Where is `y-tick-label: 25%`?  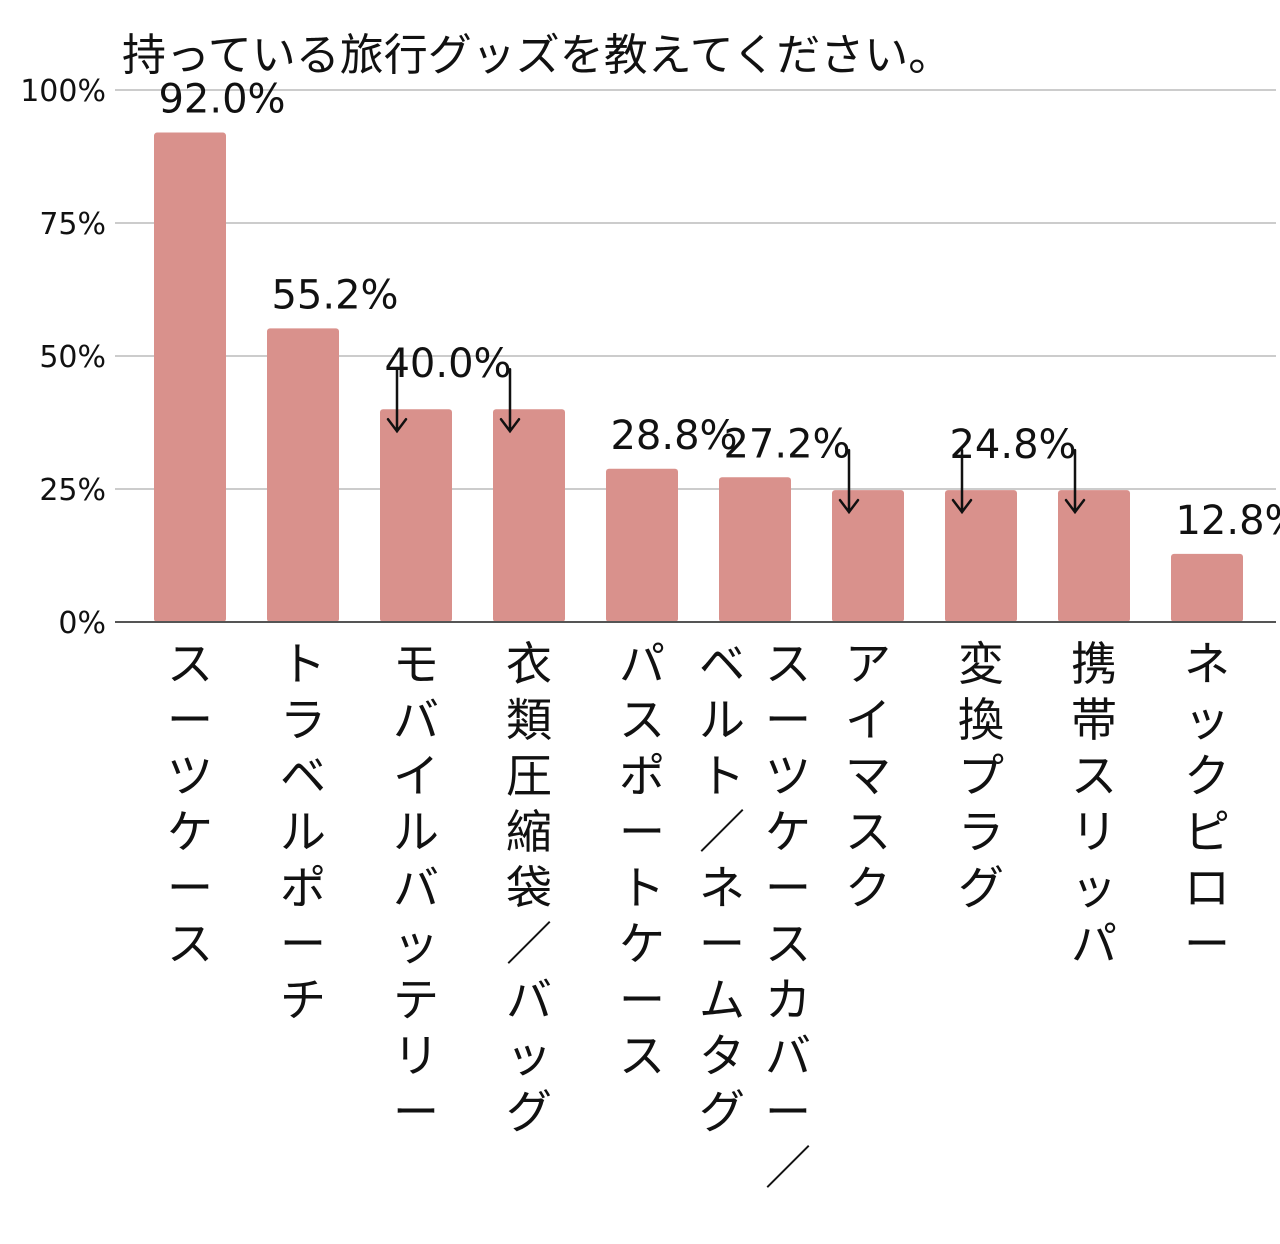
y-tick-label: 25% is located at coordinates (72, 490).